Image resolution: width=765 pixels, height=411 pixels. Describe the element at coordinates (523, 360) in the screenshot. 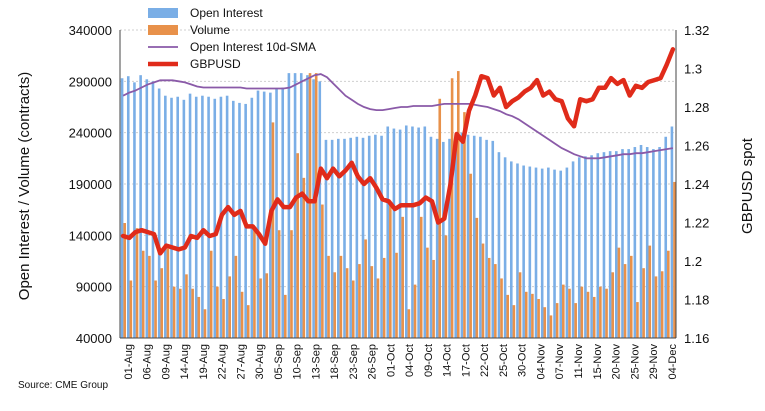

I see `x-tick-label: 30-Oct` at that location.